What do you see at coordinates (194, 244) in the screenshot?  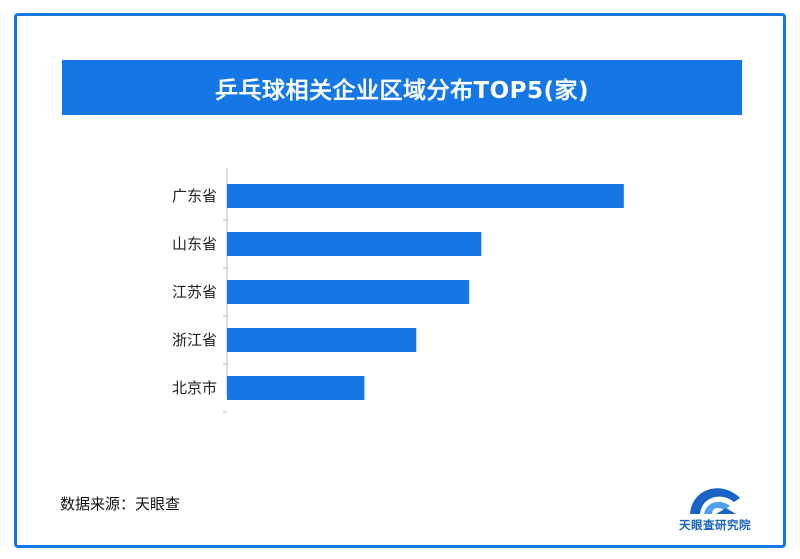 I see `category-label: 山东省` at bounding box center [194, 244].